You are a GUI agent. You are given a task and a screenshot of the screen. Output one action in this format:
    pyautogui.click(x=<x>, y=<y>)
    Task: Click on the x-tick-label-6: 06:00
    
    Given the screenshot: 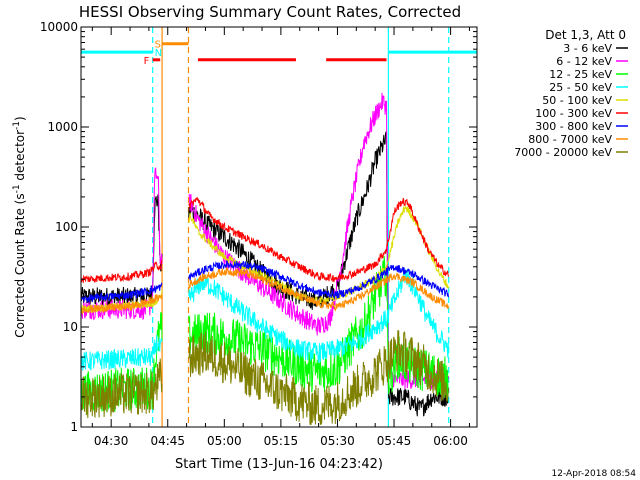 What is the action you would take?
    pyautogui.click(x=450, y=441)
    